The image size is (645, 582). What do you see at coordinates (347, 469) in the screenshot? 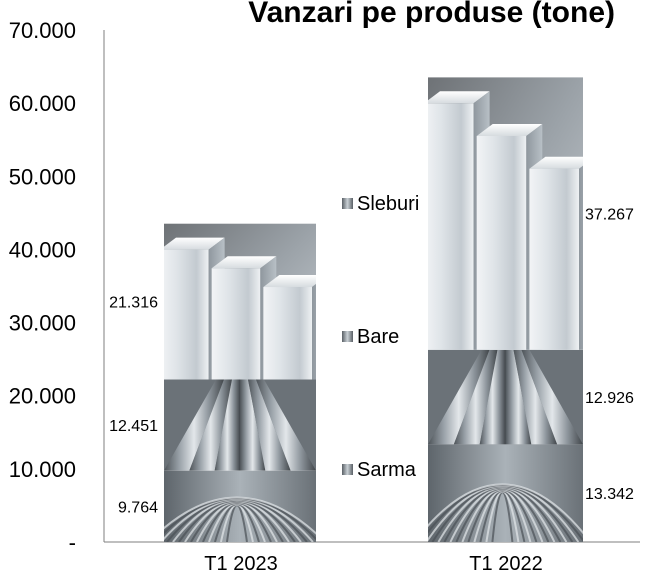
I see `legend-swatch-sarma` at bounding box center [347, 469].